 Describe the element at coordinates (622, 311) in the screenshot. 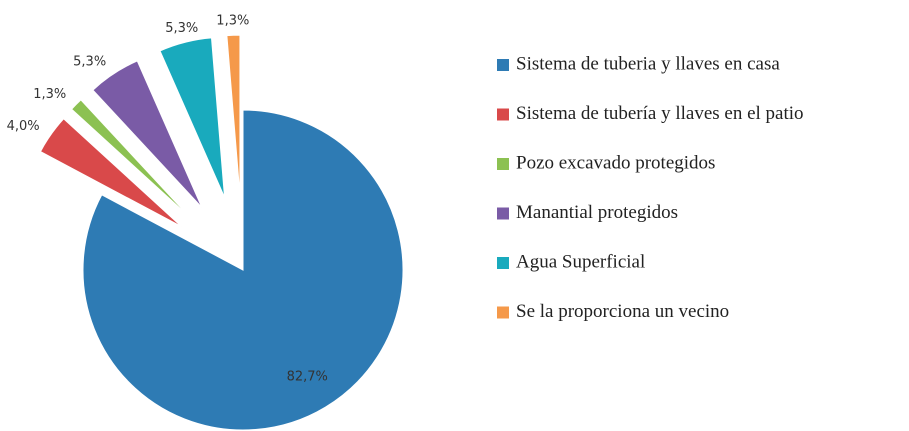

I see `legend-label: Se la proporciona un vecino` at that location.